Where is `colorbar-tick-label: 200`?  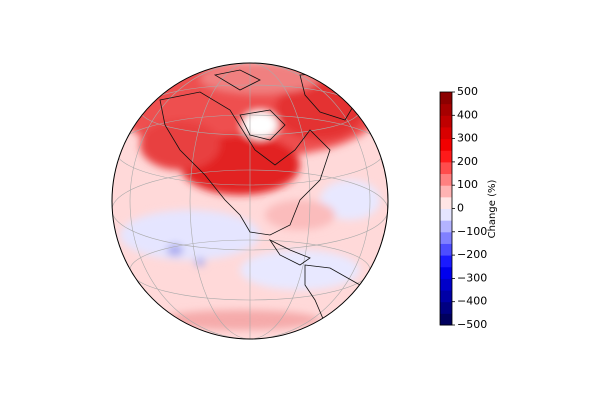
colorbar-tick-label: 200 is located at coordinates (467, 161).